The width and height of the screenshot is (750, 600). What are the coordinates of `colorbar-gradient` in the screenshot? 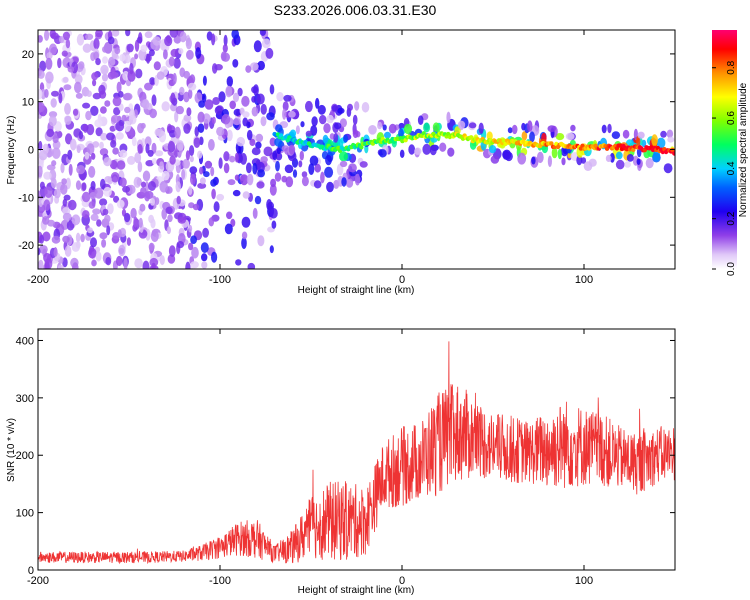 It's located at (724, 149).